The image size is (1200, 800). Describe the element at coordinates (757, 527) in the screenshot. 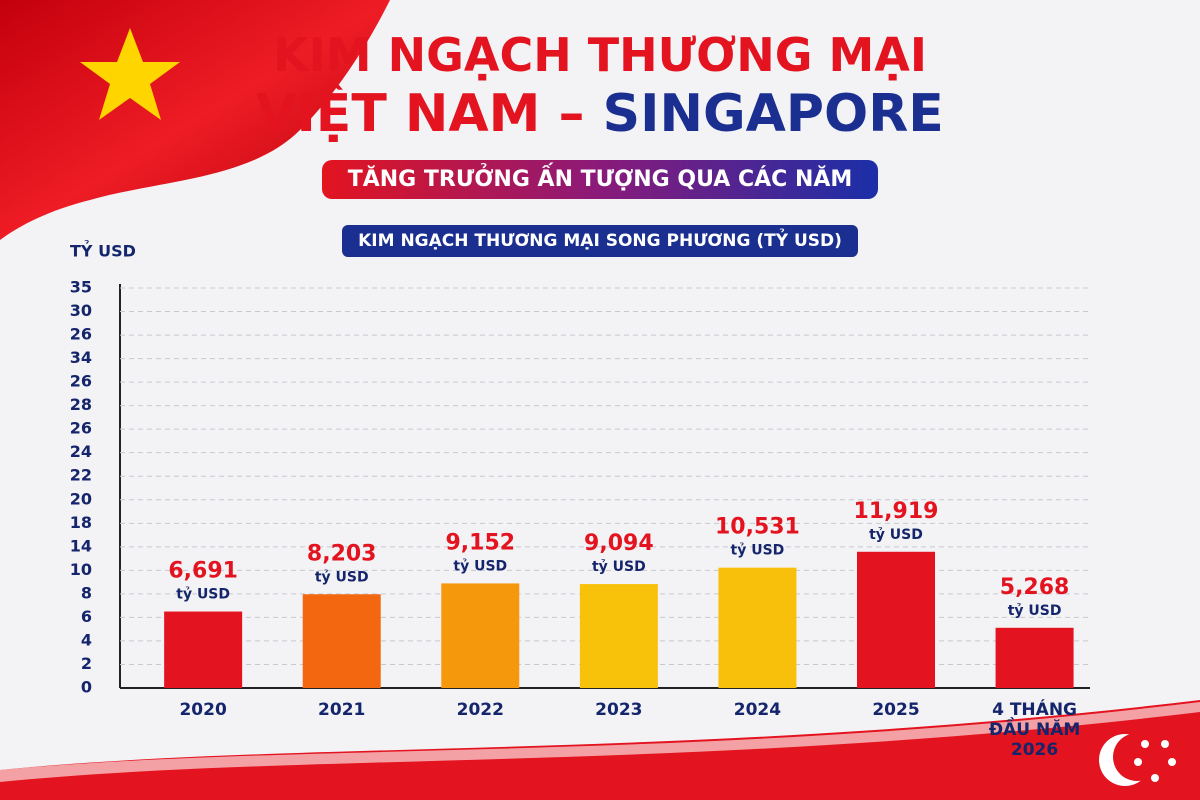

I see `value-label: 10,531` at that location.